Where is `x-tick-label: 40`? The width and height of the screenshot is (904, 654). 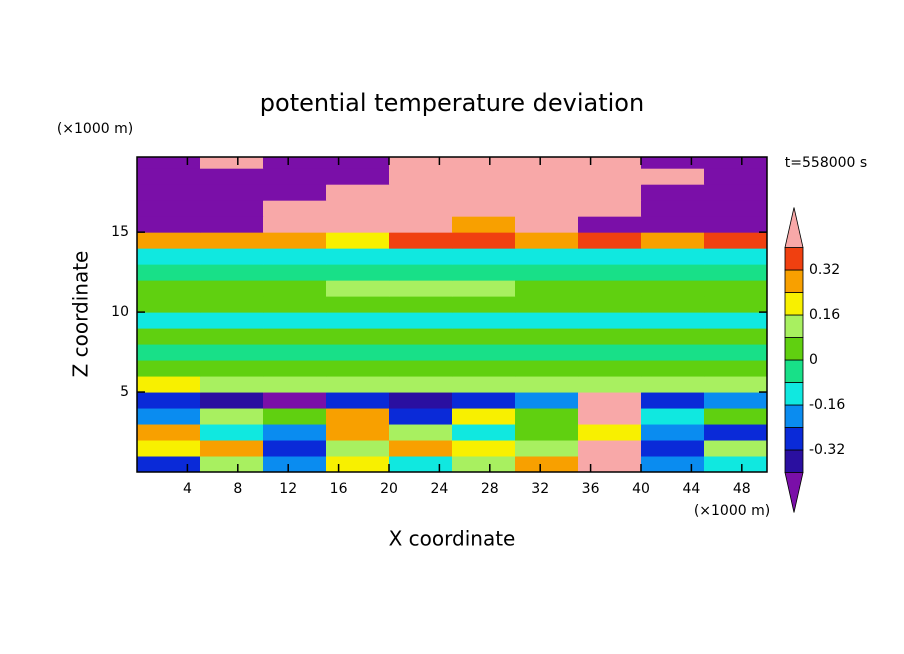 x-tick-label: 40 is located at coordinates (641, 489).